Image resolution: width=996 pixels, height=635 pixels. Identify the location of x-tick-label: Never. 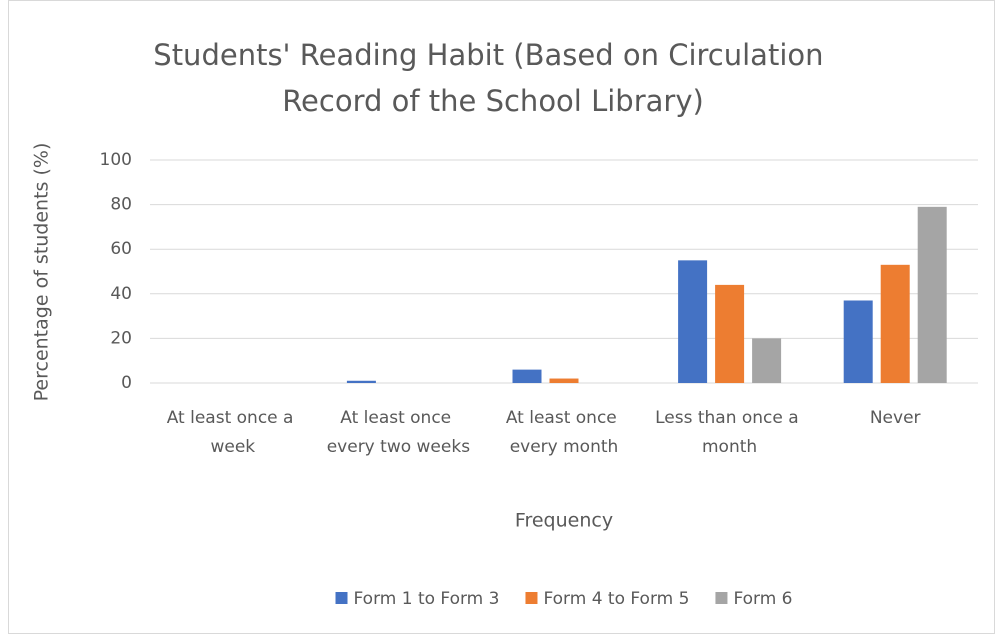
(895, 418).